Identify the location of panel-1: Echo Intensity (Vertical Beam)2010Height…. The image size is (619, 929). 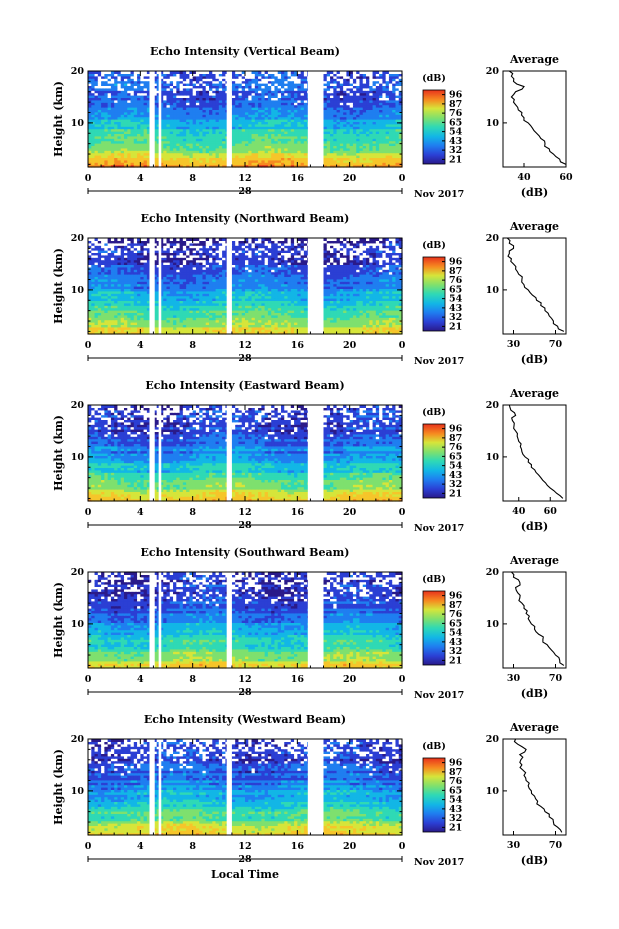
(312, 122).